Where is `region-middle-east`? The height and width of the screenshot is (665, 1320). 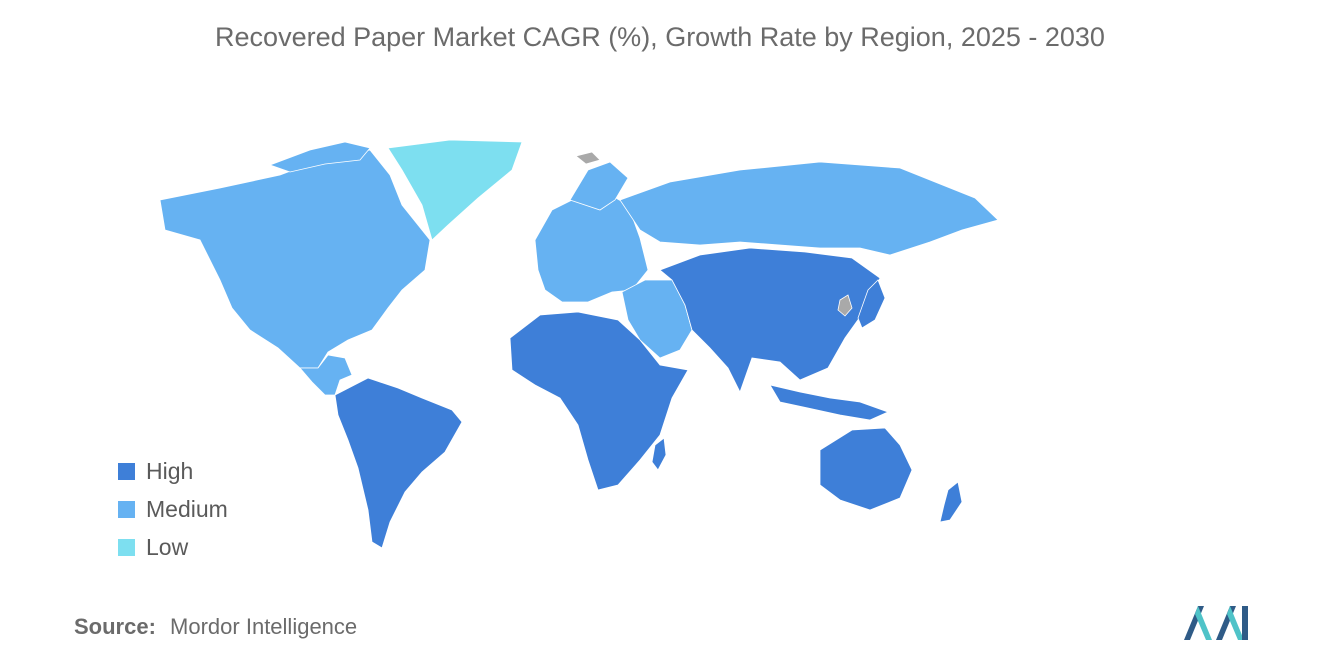
region-middle-east is located at coordinates (657, 319).